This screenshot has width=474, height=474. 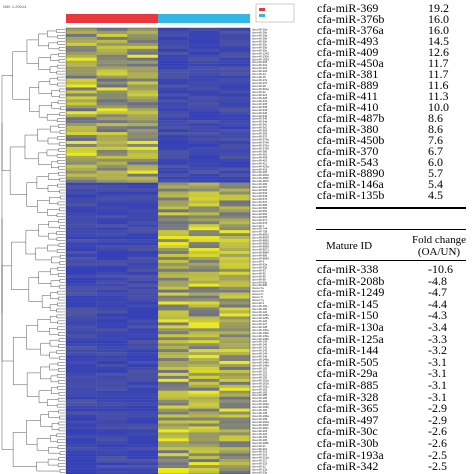 I want to click on row-label: cfa-miR-505, so click(x=260, y=190).